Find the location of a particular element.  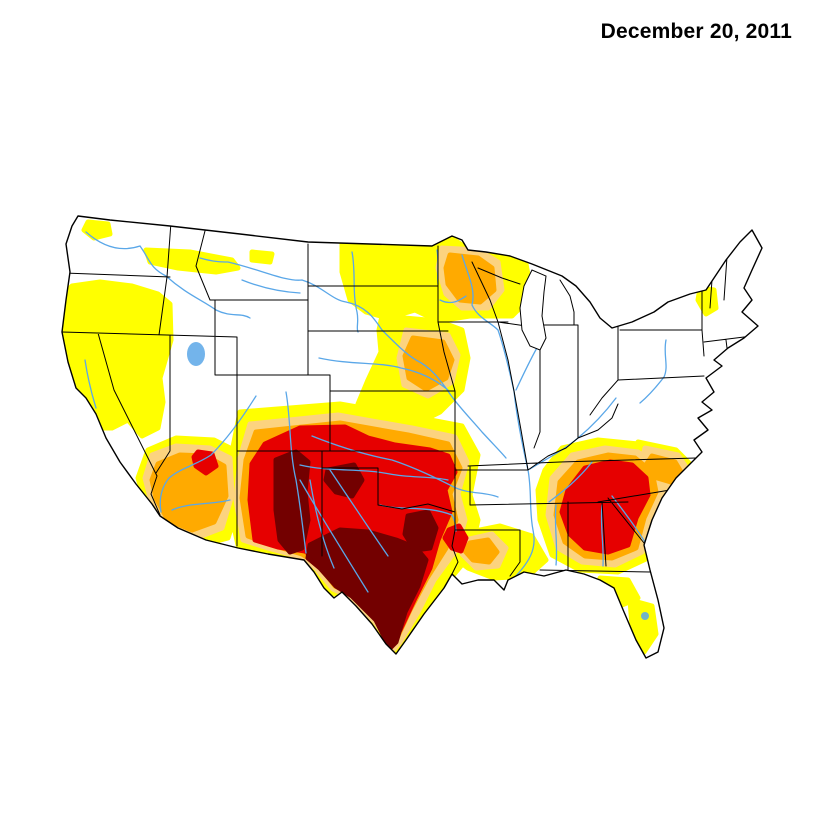

river-susquehanna-potomac is located at coordinates (653, 371).